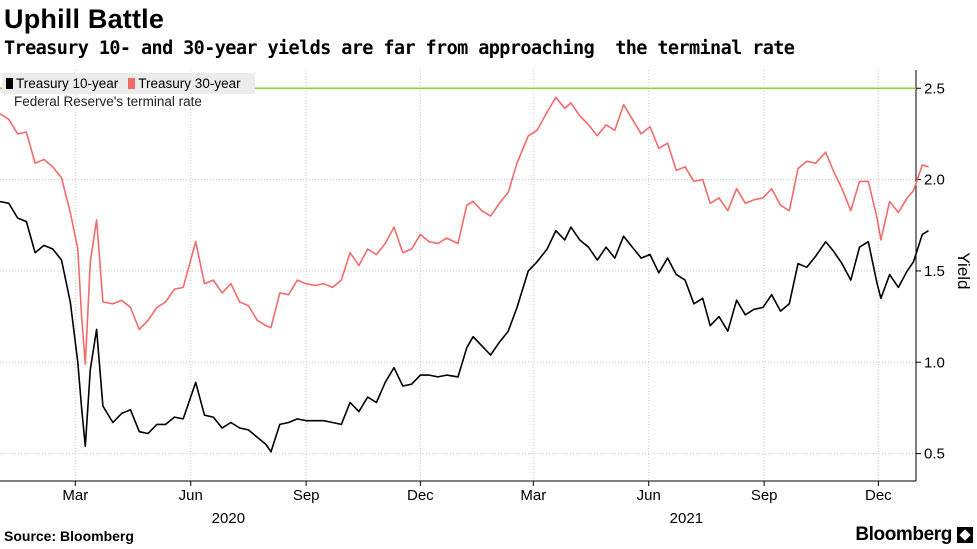 The height and width of the screenshot is (549, 977). Describe the element at coordinates (189, 83) in the screenshot. I see `legend-label-30y: Treasury 30-year` at that location.